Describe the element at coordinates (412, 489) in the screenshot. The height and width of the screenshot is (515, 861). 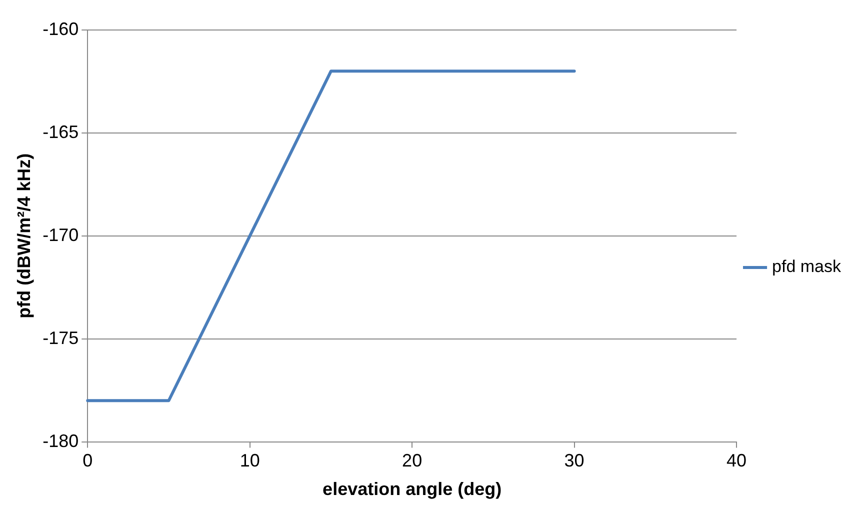
I see `x-axis-title: elevation angle (deg)` at that location.